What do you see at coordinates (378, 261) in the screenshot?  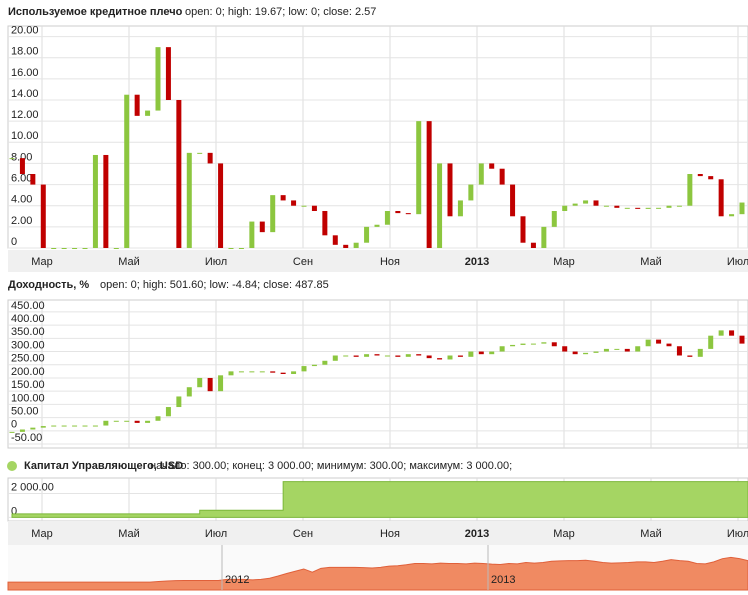 I see `x-axis-strip` at bounding box center [378, 261].